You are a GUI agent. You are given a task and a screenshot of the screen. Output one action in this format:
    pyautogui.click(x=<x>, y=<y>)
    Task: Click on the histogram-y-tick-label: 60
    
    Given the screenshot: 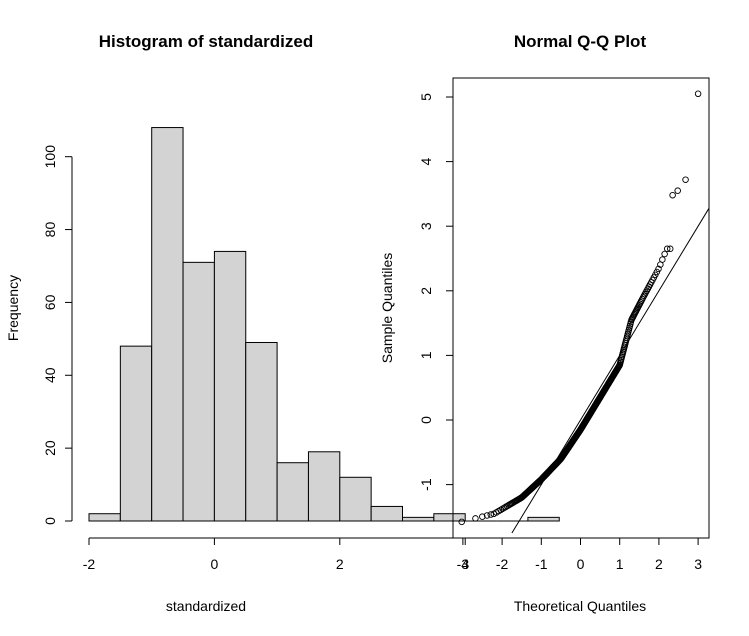 What is the action you would take?
    pyautogui.click(x=50, y=302)
    